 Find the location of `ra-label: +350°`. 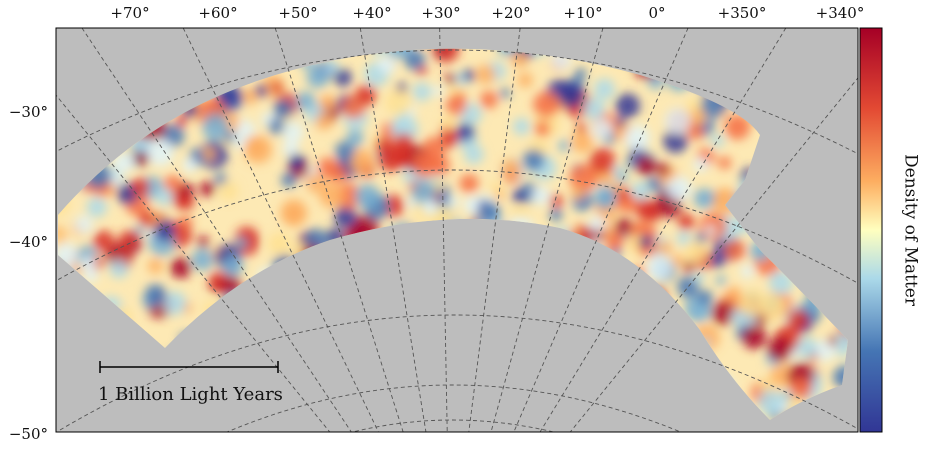

ra-label: +350° is located at coordinates (742, 13).